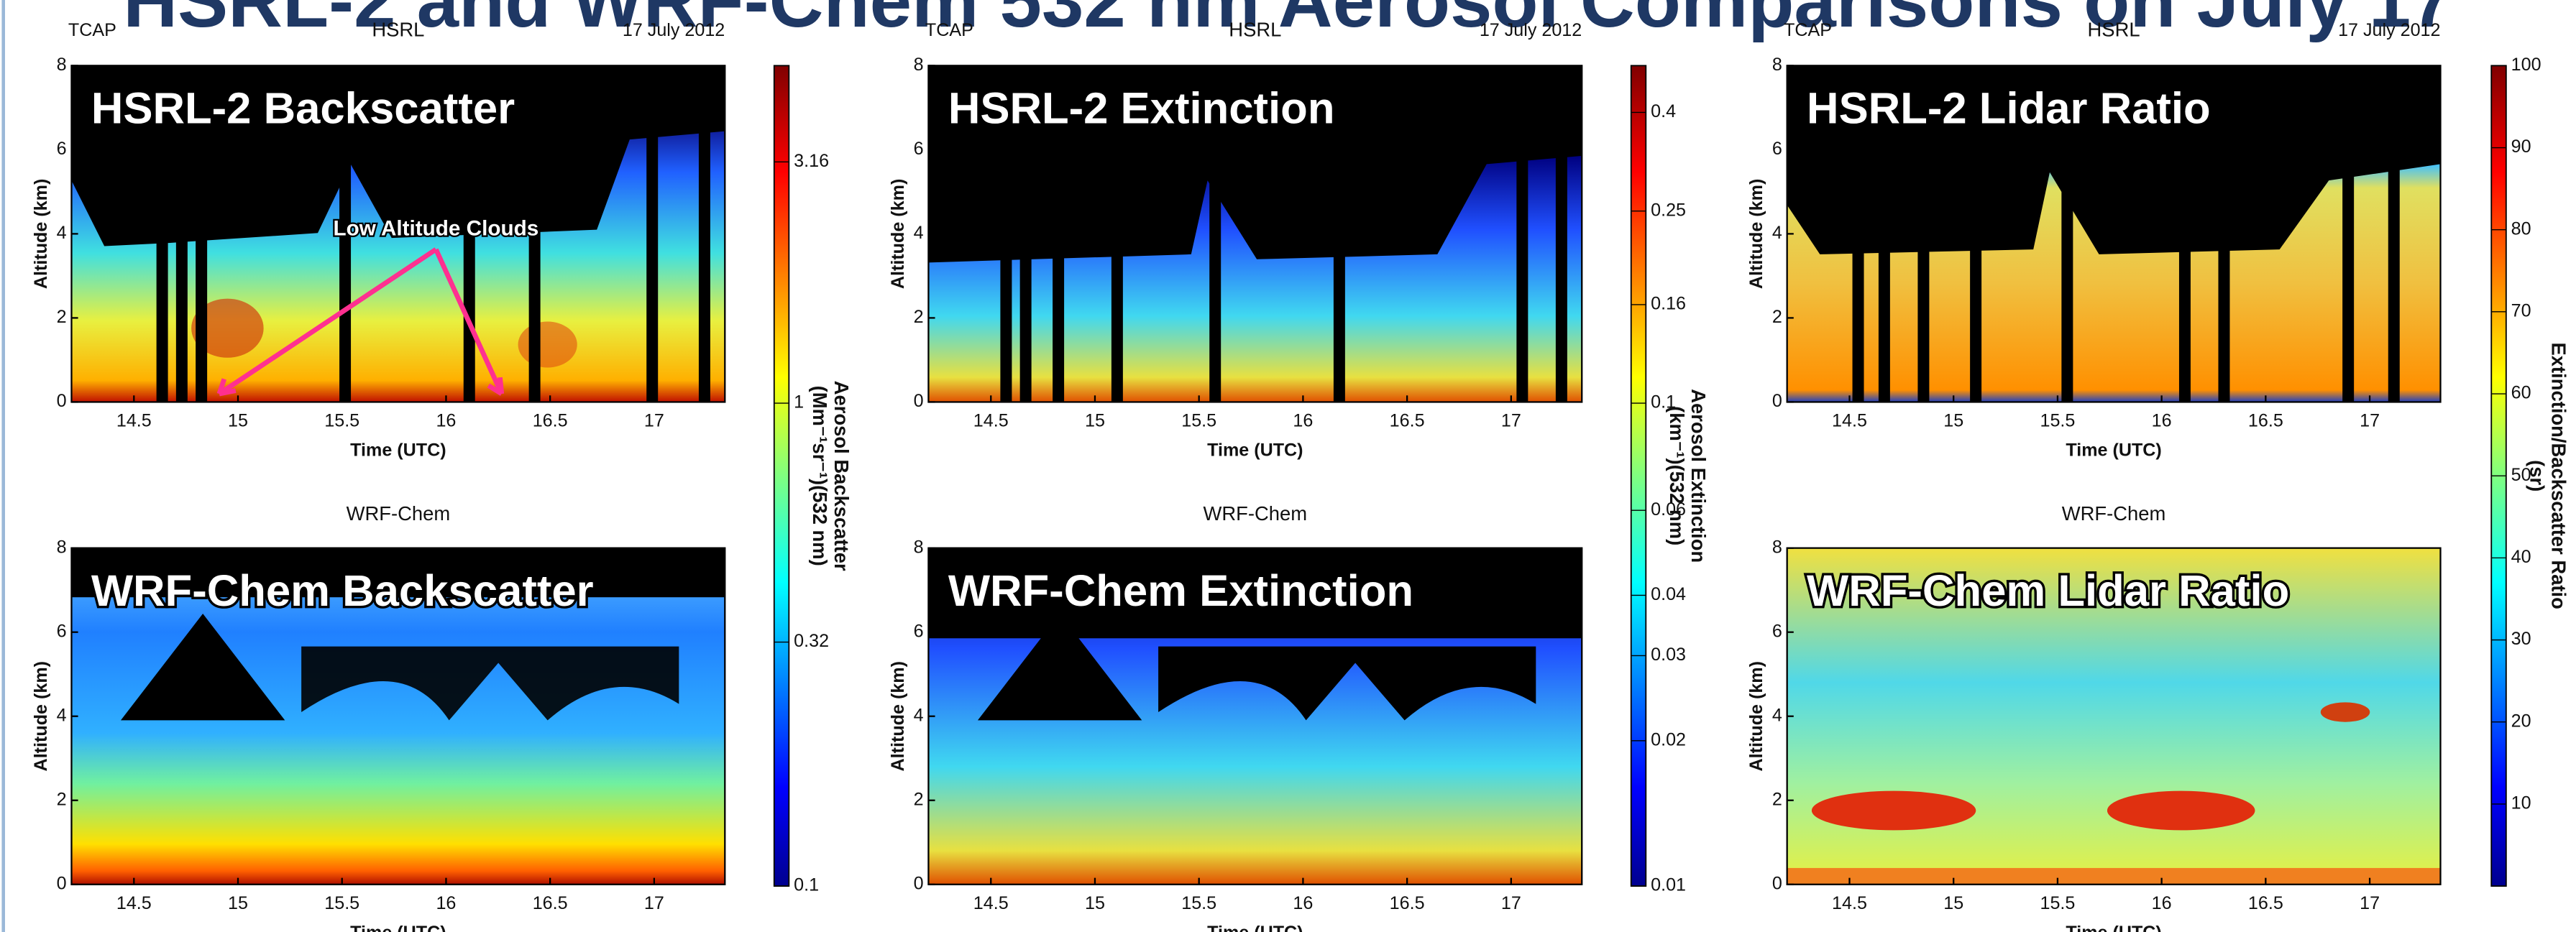 This screenshot has height=932, width=2576. I want to click on colorbar-label: (sr), so click(2537, 476).